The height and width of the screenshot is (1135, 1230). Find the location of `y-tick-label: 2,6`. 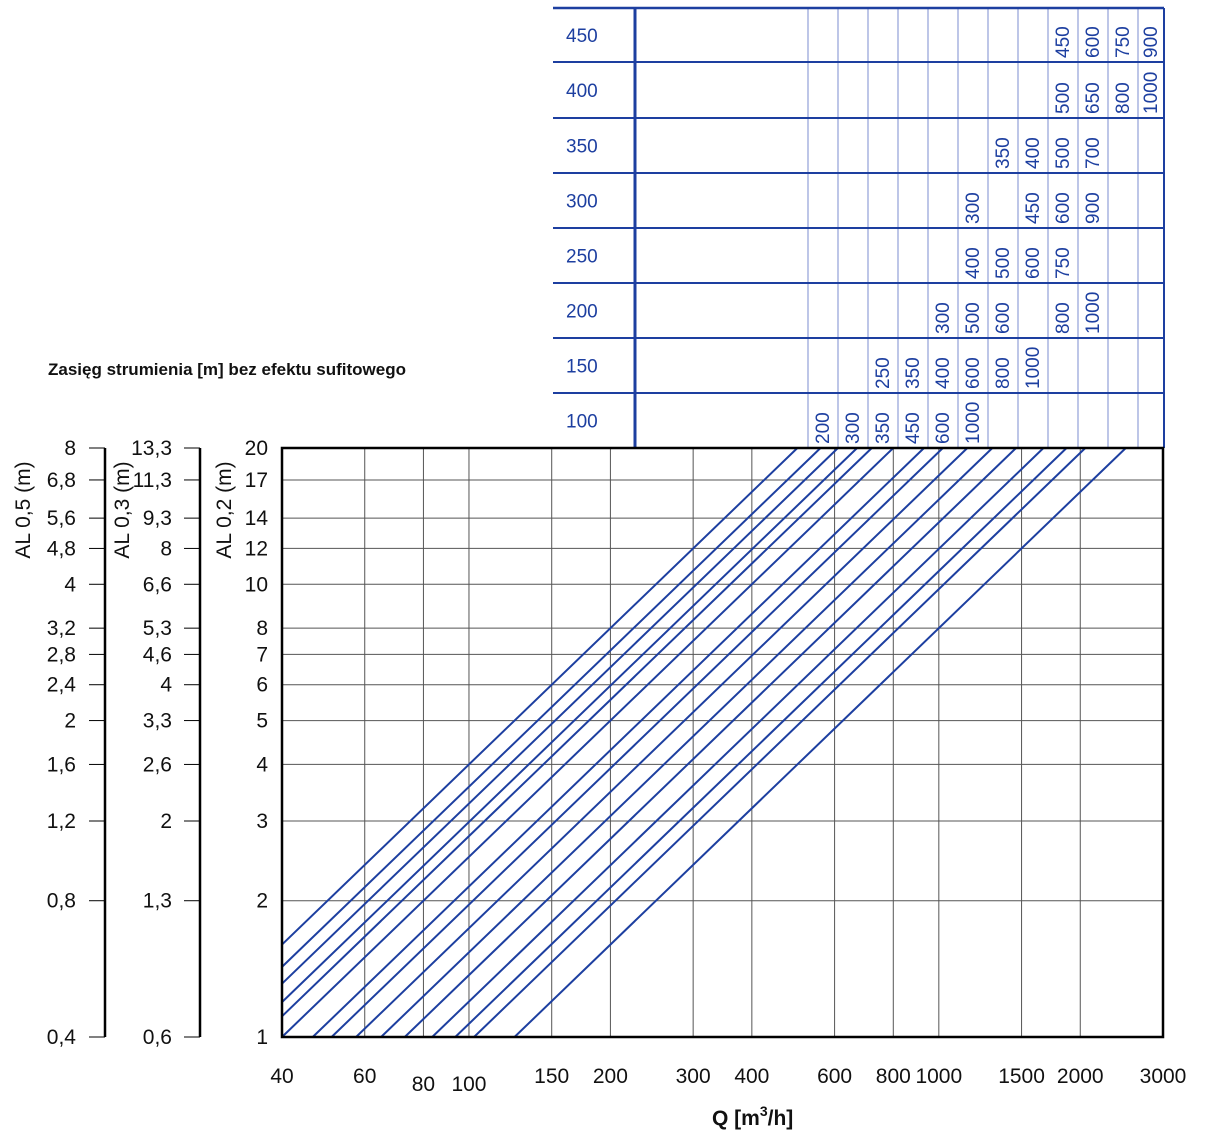

y-tick-label: 2,6 is located at coordinates (157, 764).